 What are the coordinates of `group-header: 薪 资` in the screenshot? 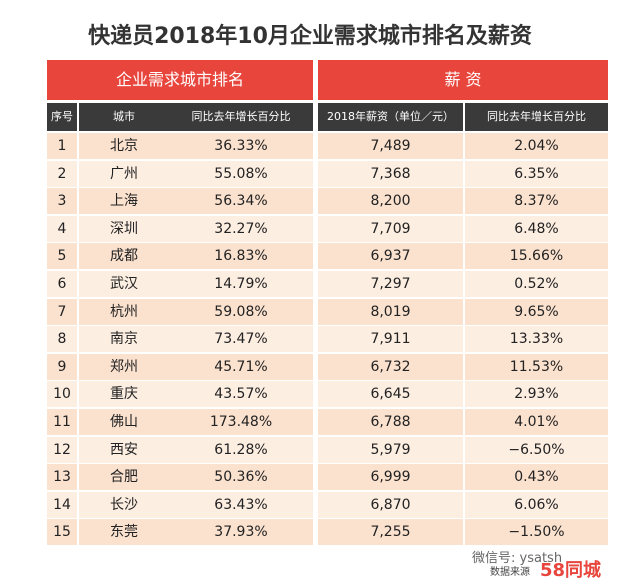 It's located at (463, 80).